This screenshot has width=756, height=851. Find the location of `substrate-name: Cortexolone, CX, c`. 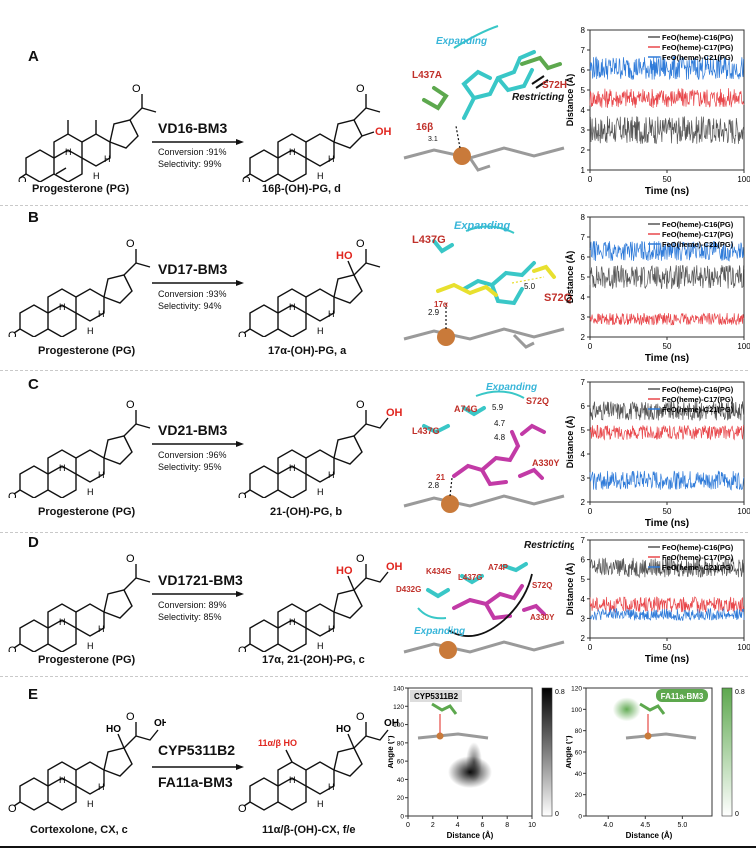

substrate-name: Cortexolone, CX, c is located at coordinates (79, 830).